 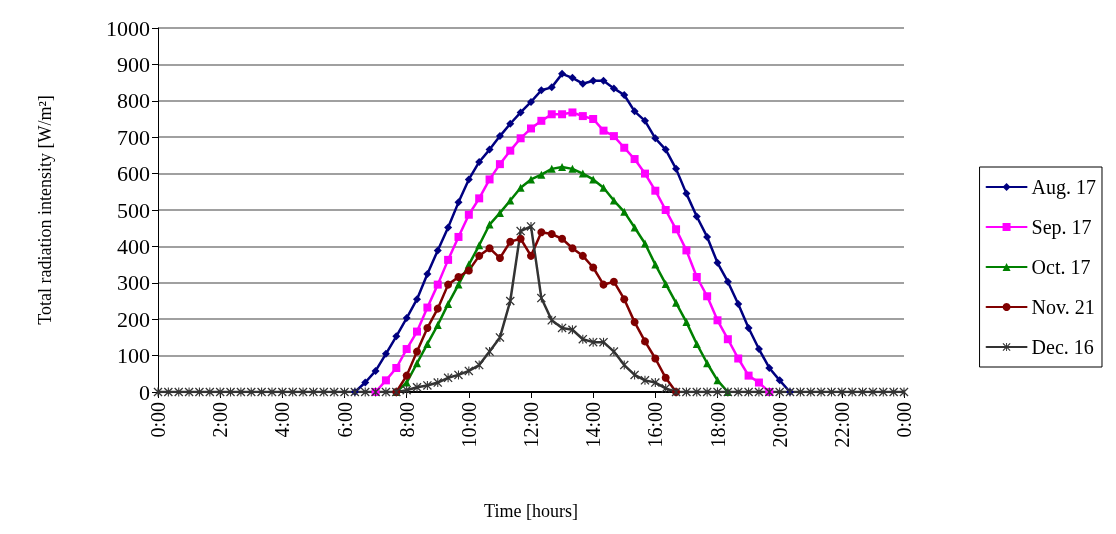 What do you see at coordinates (531, 511) in the screenshot?
I see `x-axis-title: Time [hours]` at bounding box center [531, 511].